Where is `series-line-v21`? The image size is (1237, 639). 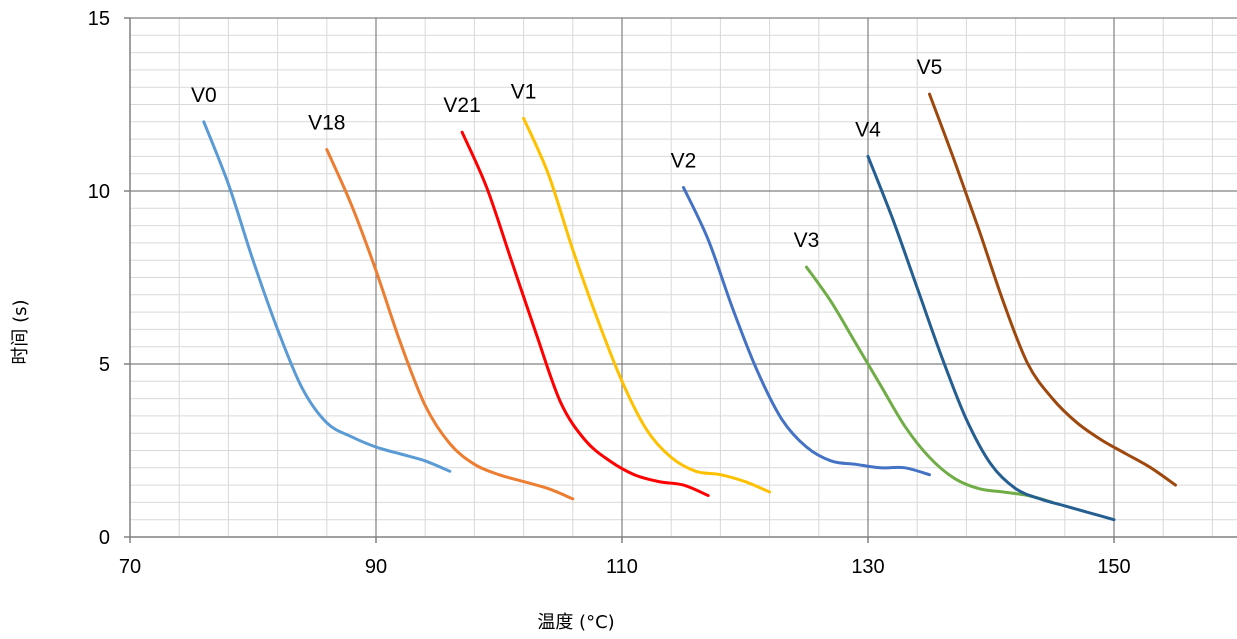 series-line-v21 is located at coordinates (585, 313).